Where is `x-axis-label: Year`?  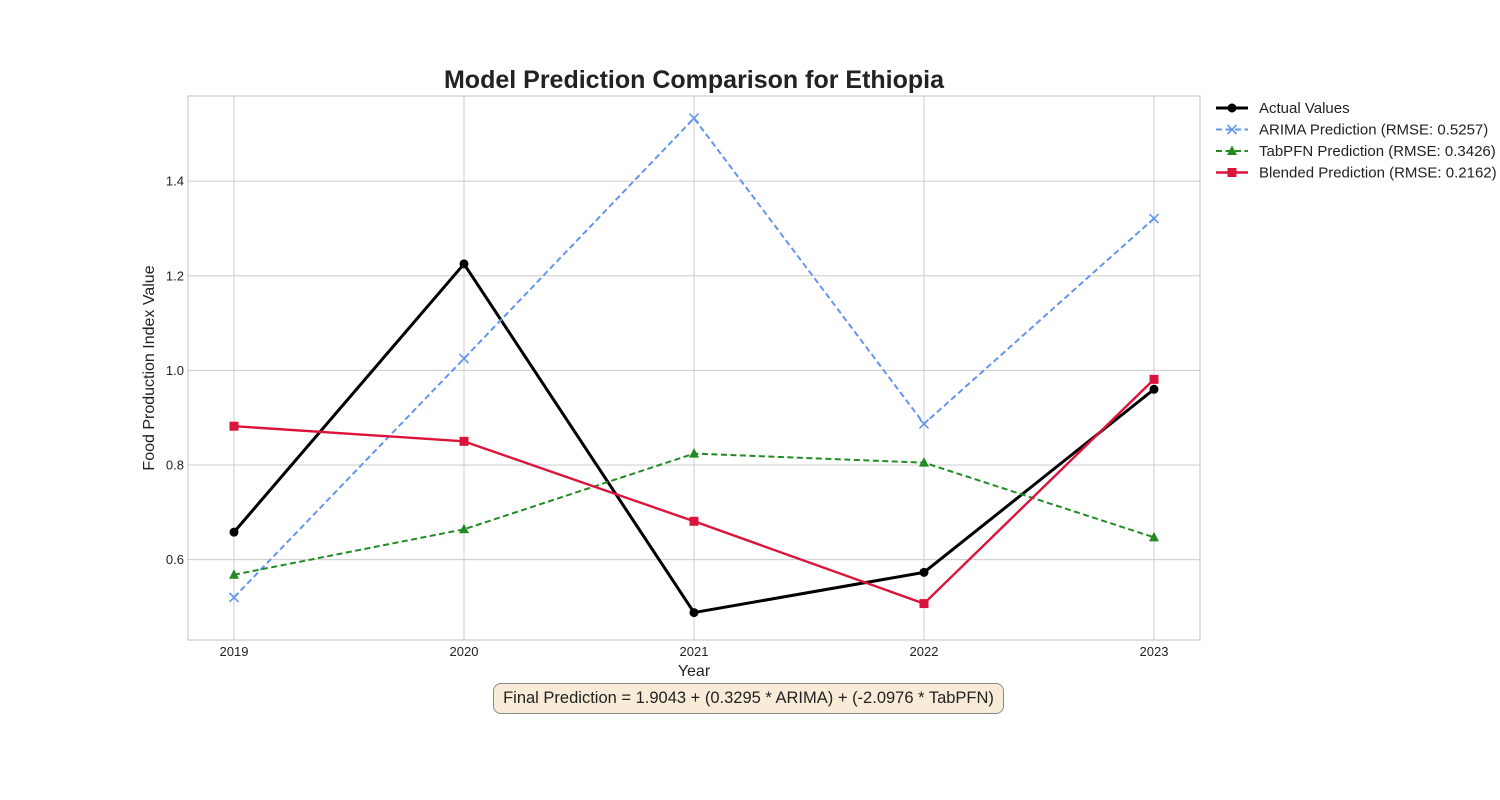
x-axis-label: Year is located at coordinates (694, 671).